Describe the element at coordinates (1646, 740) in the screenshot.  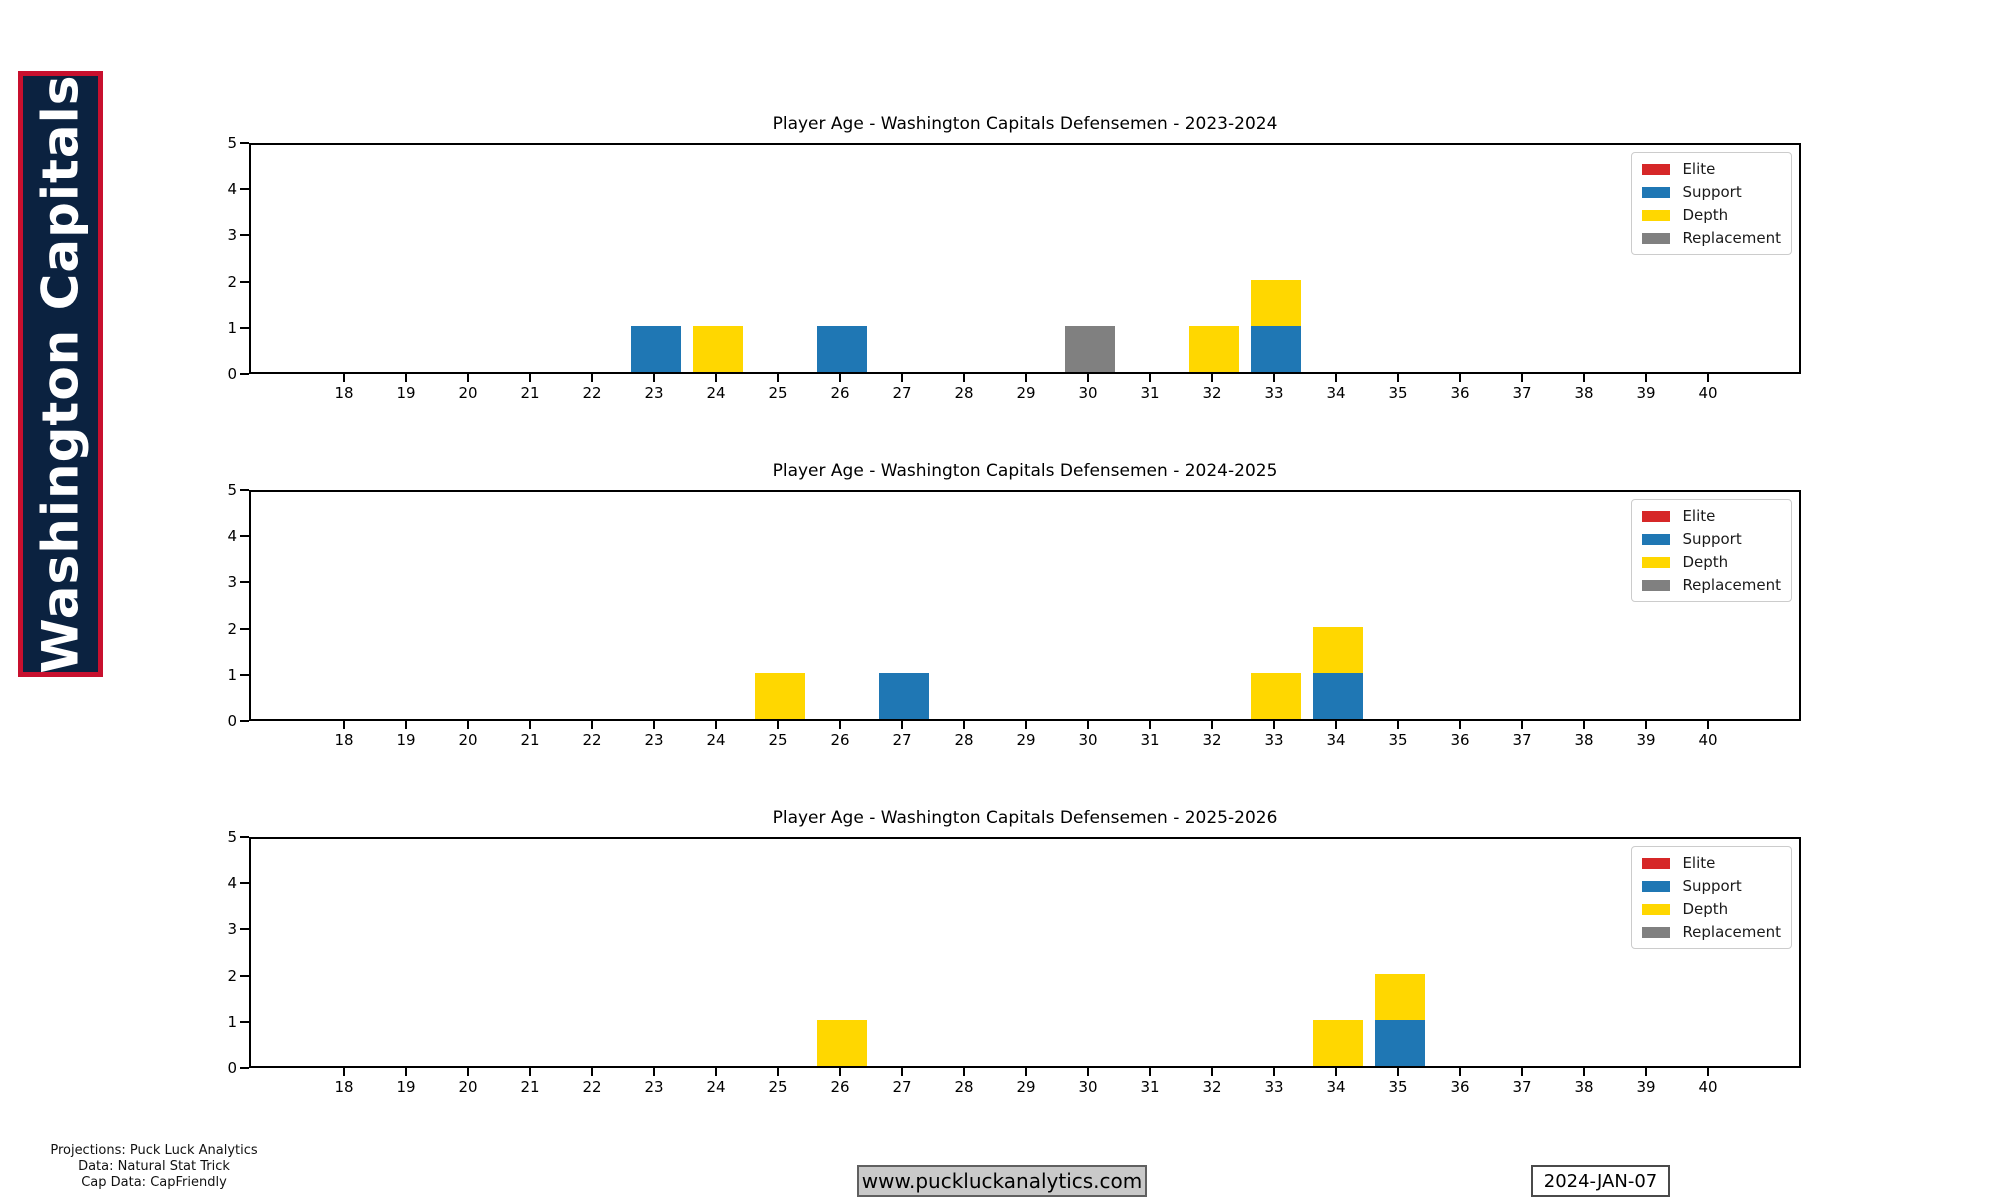
I see `x-tick-label: 39` at that location.